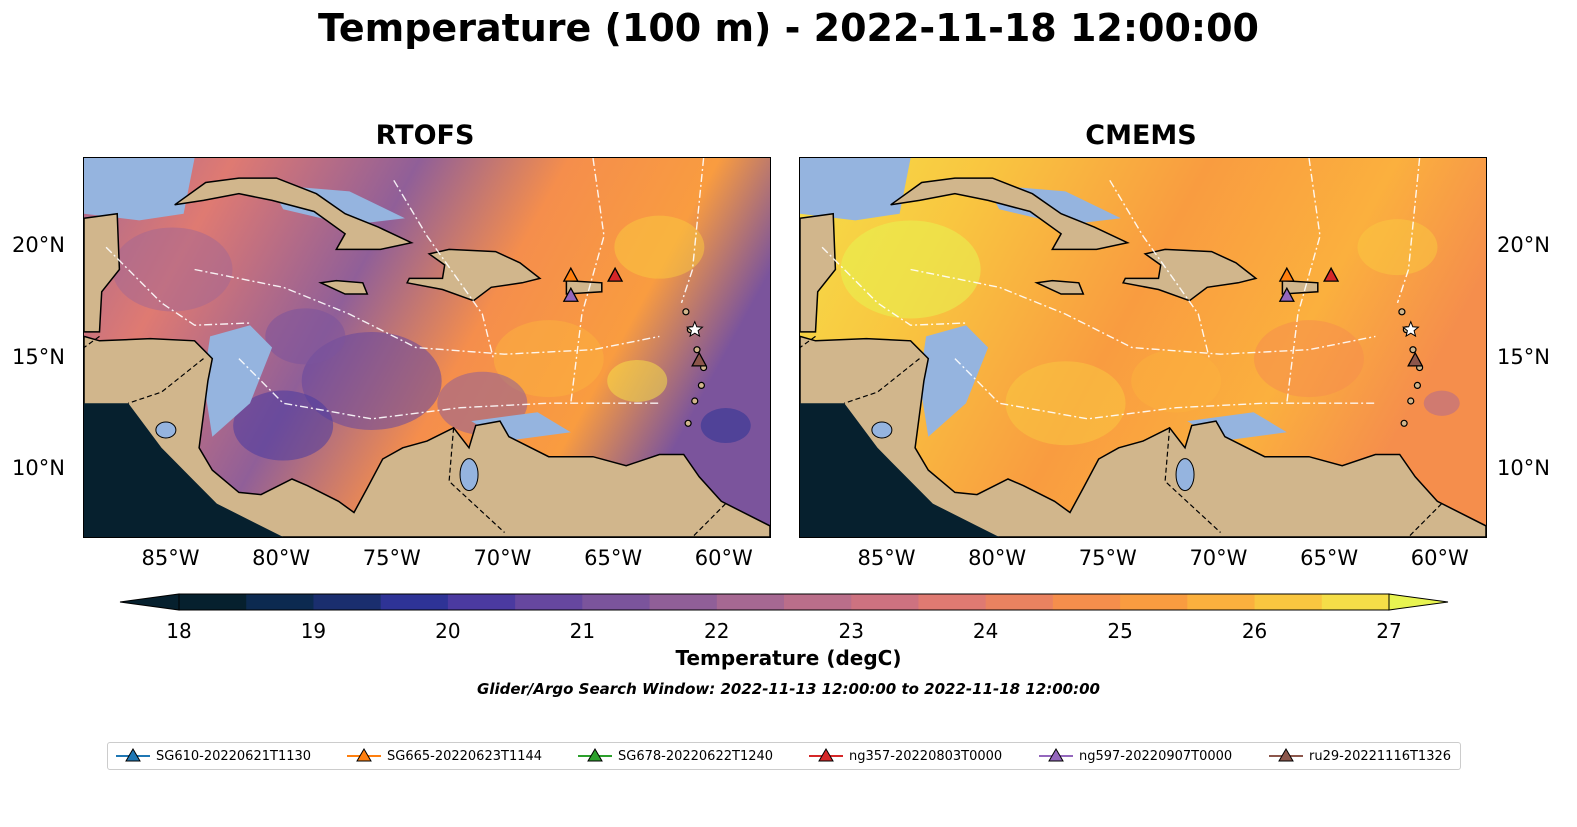 The height and width of the screenshot is (827, 1577). What do you see at coordinates (179, 631) in the screenshot?
I see `colorbar-tick-label: 18` at bounding box center [179, 631].